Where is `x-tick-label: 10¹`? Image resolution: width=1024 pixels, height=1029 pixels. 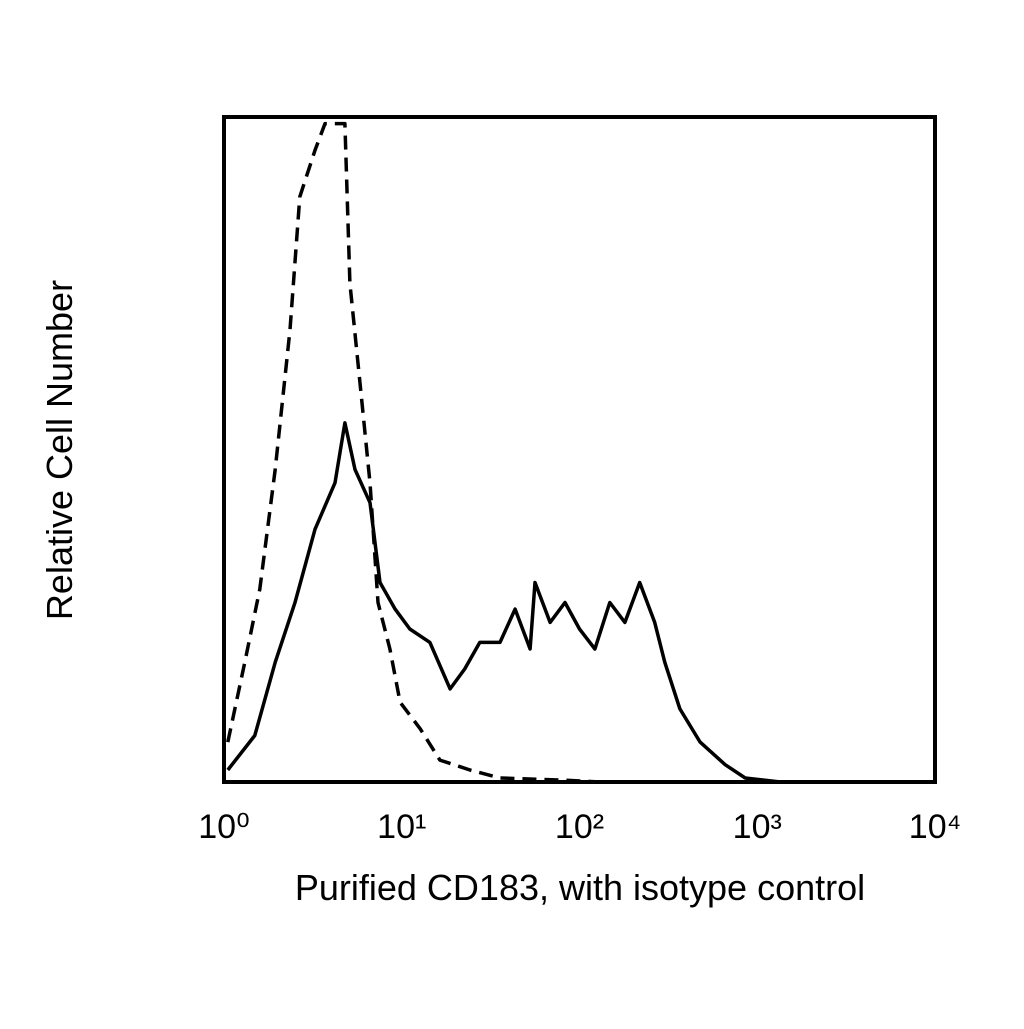 x-tick-label: 10¹ is located at coordinates (401, 827).